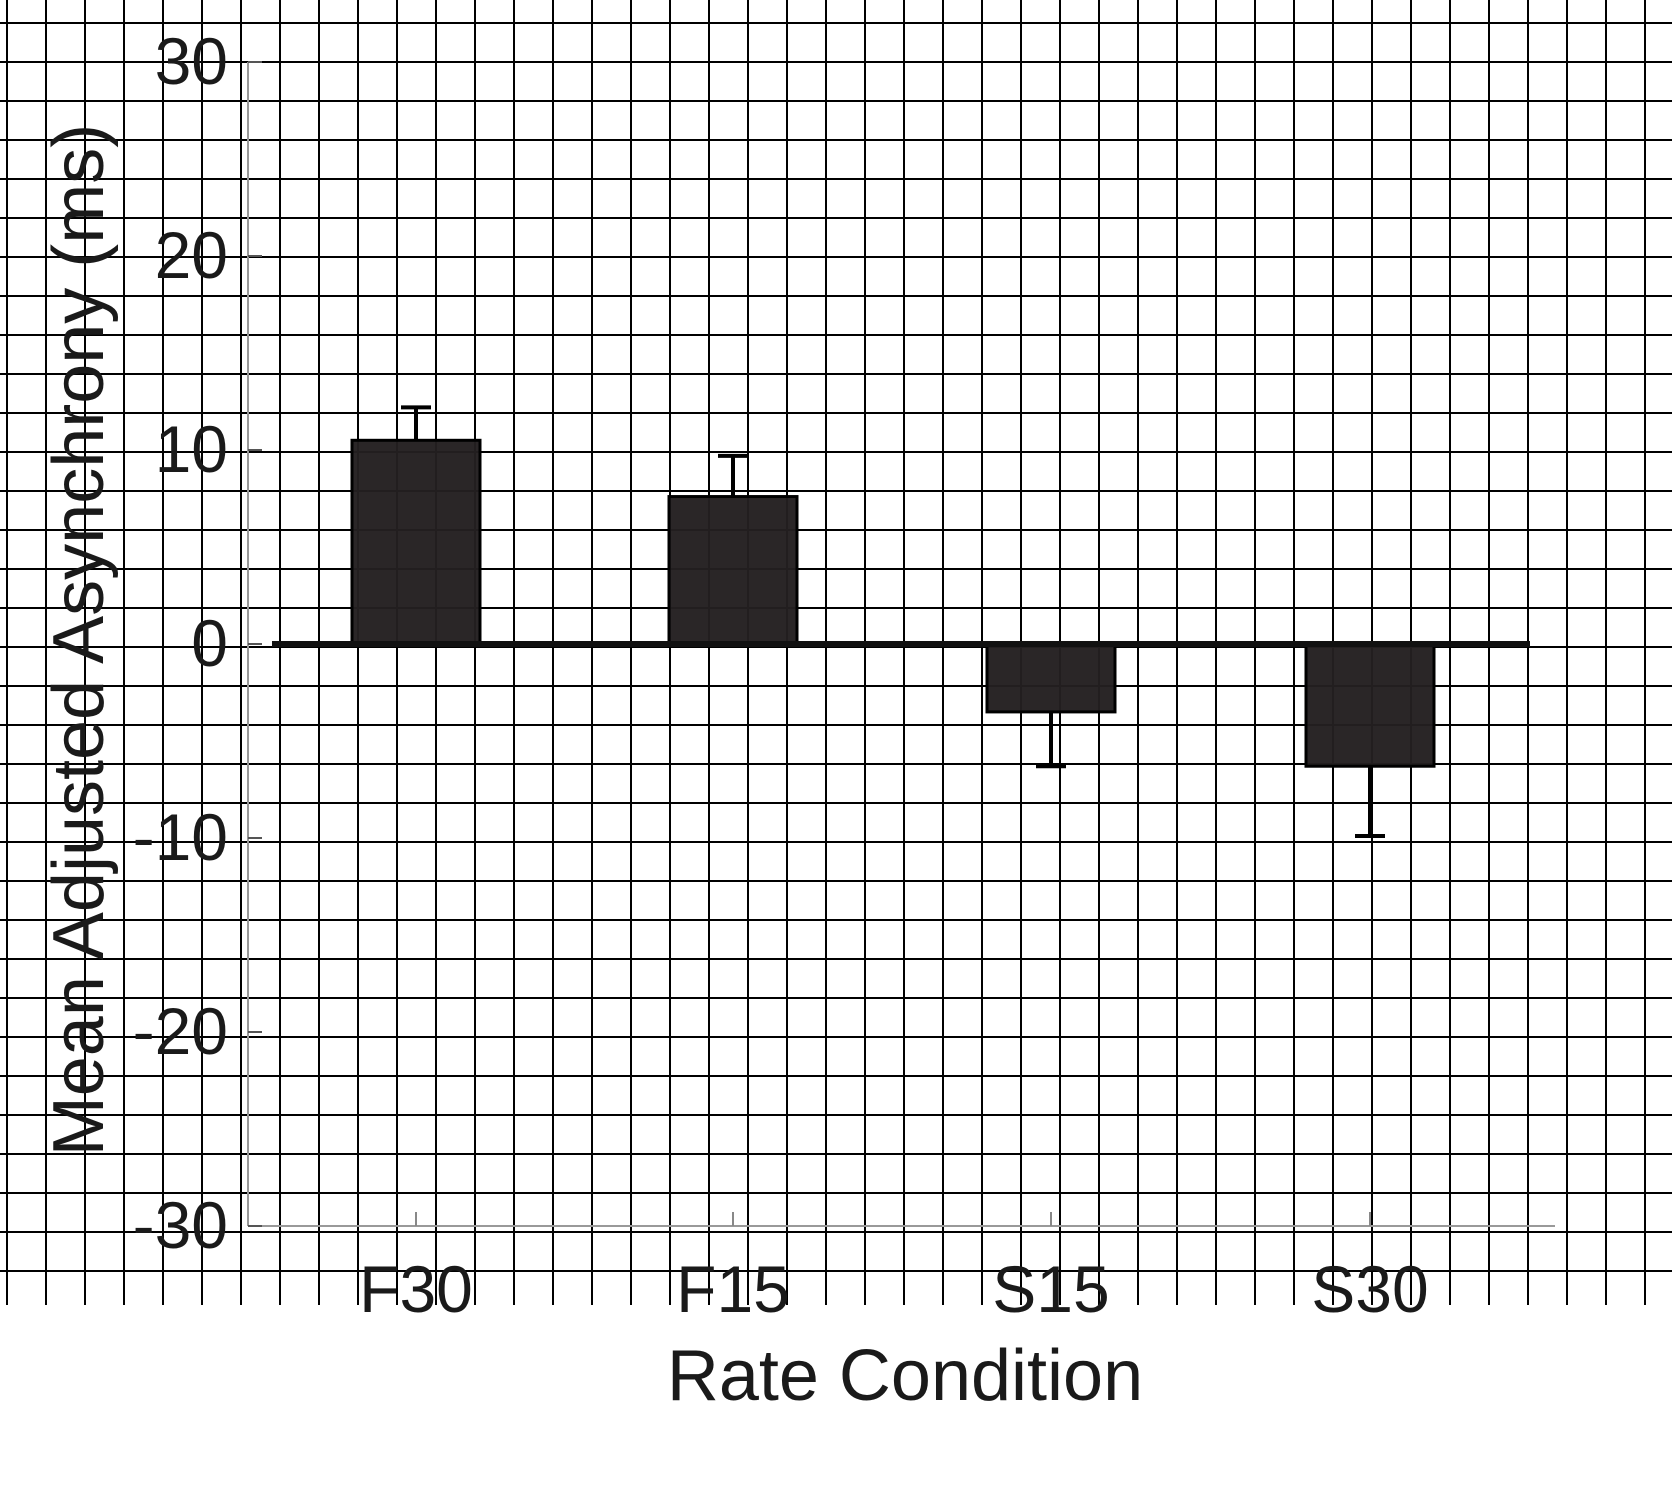 The image size is (1672, 1485). I want to click on x-tick-label: S15, so click(1050, 1289).